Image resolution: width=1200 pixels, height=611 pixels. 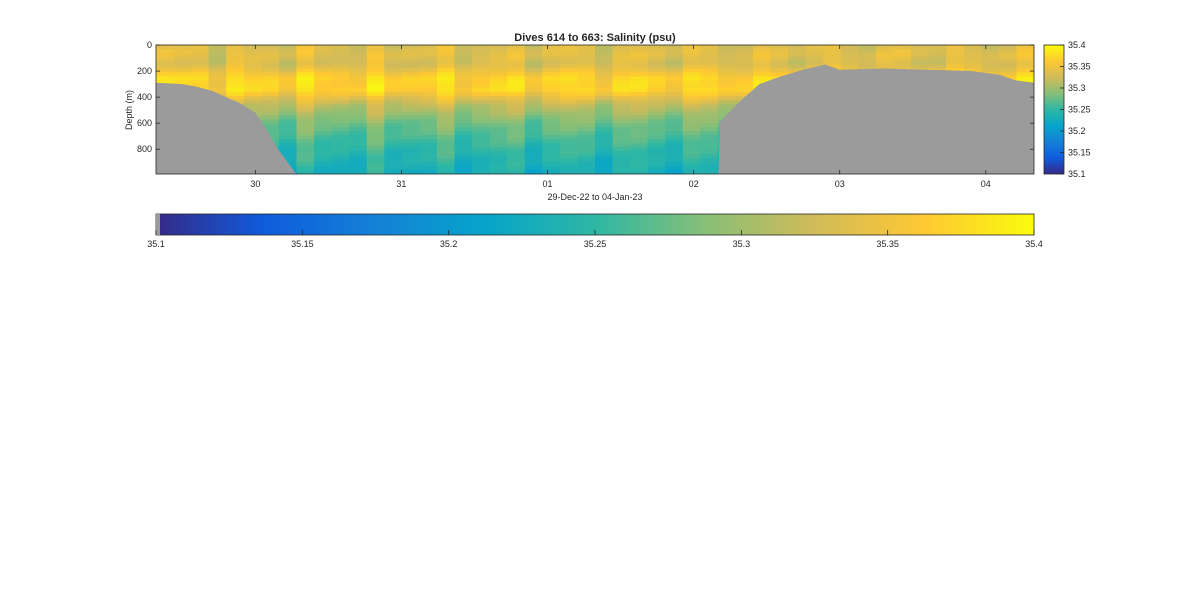 I want to click on horizontal-colorbar-tick-label: 35.35, so click(x=887, y=244).